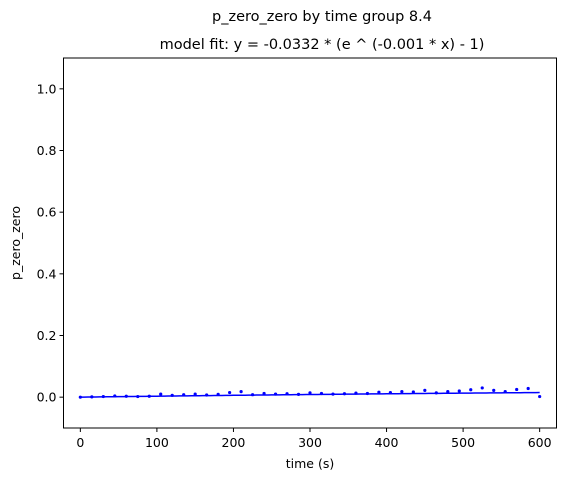 Image resolution: width=567 pixels, height=480 pixels. Describe the element at coordinates (310, 442) in the screenshot. I see `x-tick-label: 300` at that location.